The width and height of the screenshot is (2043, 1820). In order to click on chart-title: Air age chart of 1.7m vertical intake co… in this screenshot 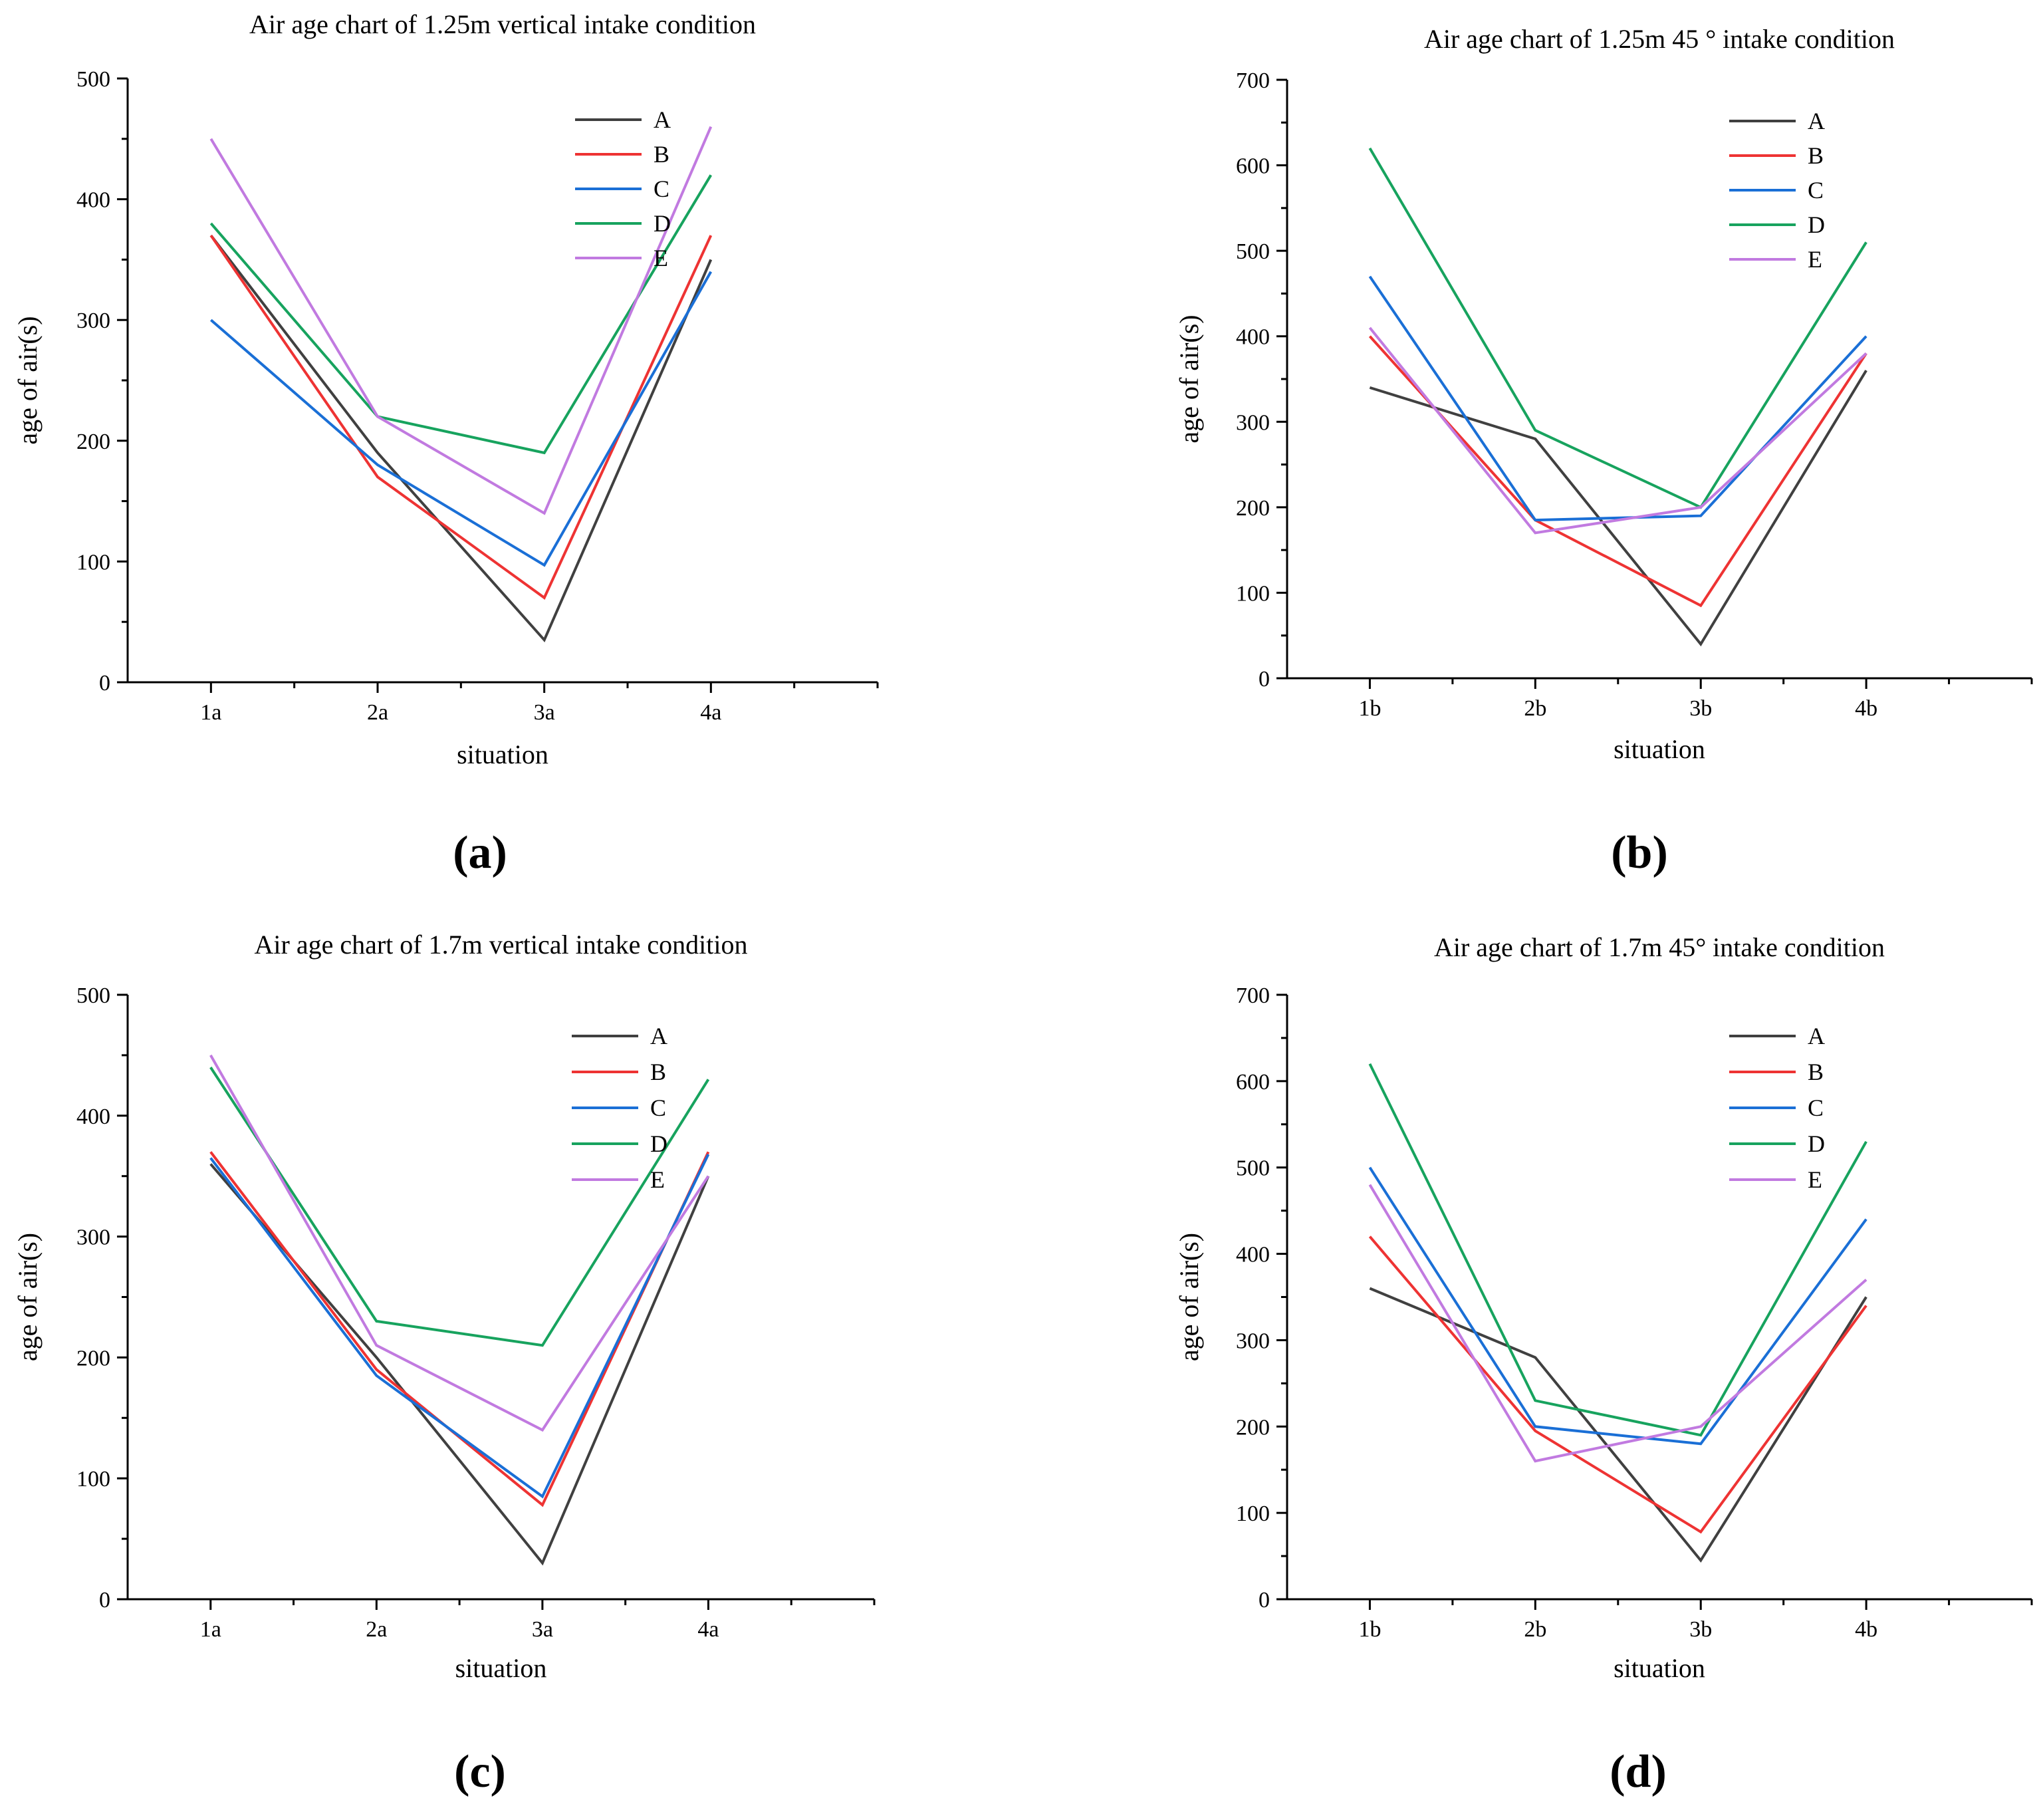, I will do `click(501, 945)`.